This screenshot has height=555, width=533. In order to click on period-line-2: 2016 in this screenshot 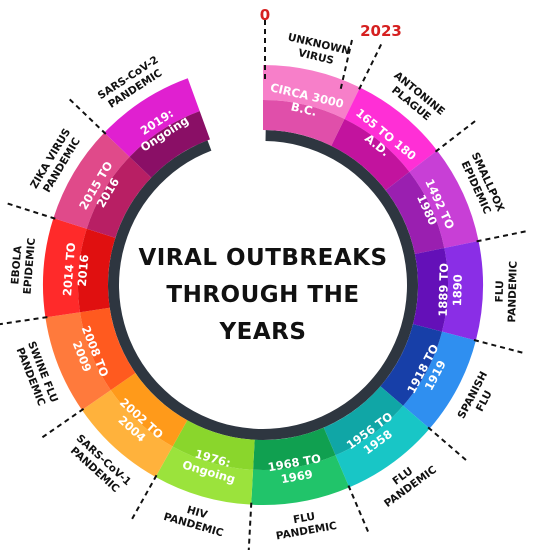, I will do `click(83, 270)`.